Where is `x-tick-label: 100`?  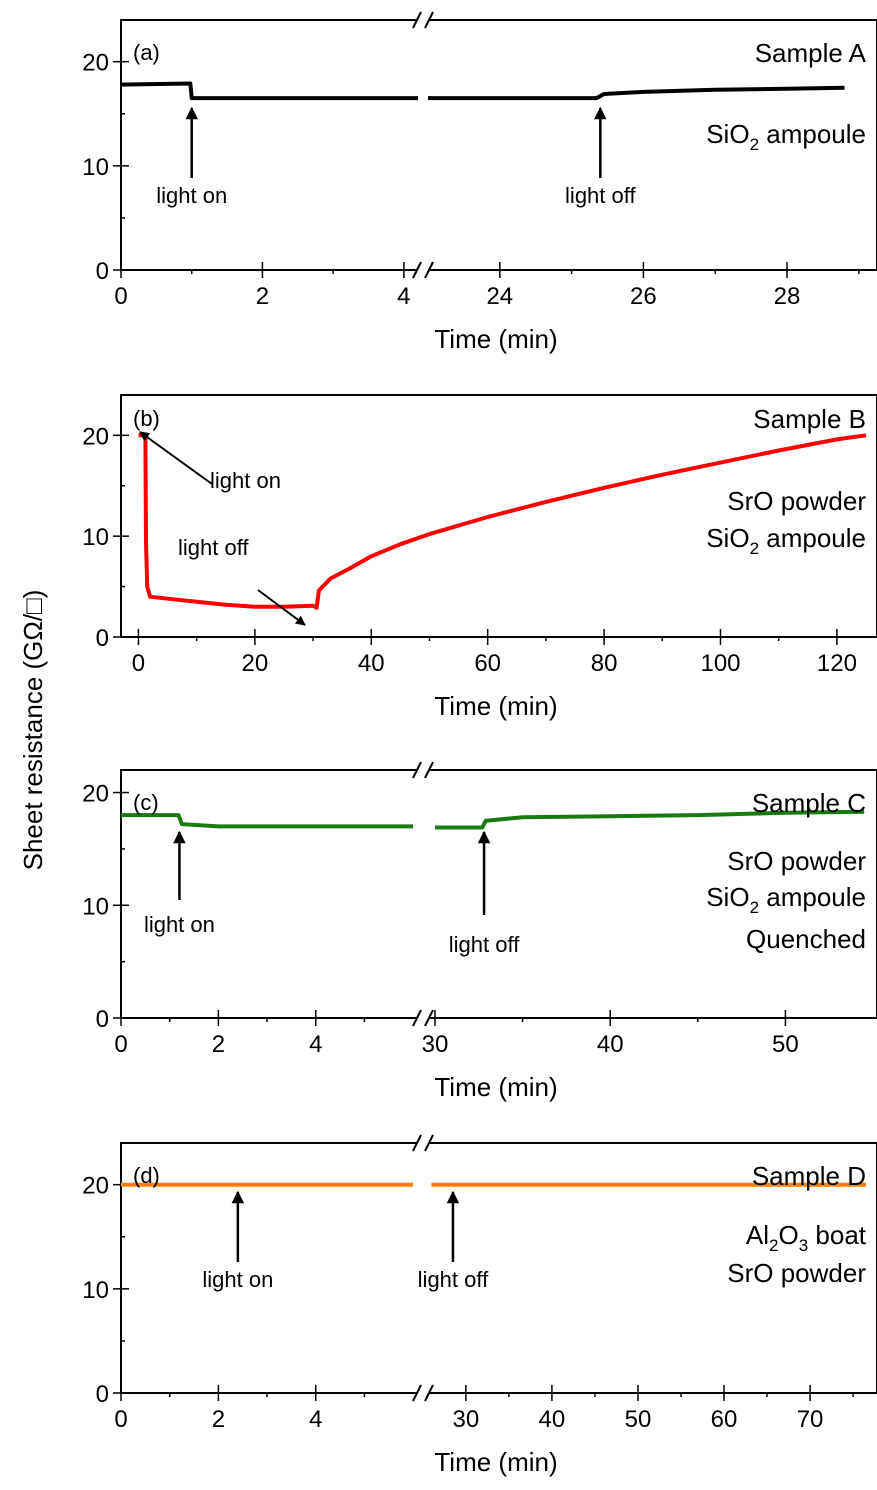
x-tick-label: 100 is located at coordinates (720, 663).